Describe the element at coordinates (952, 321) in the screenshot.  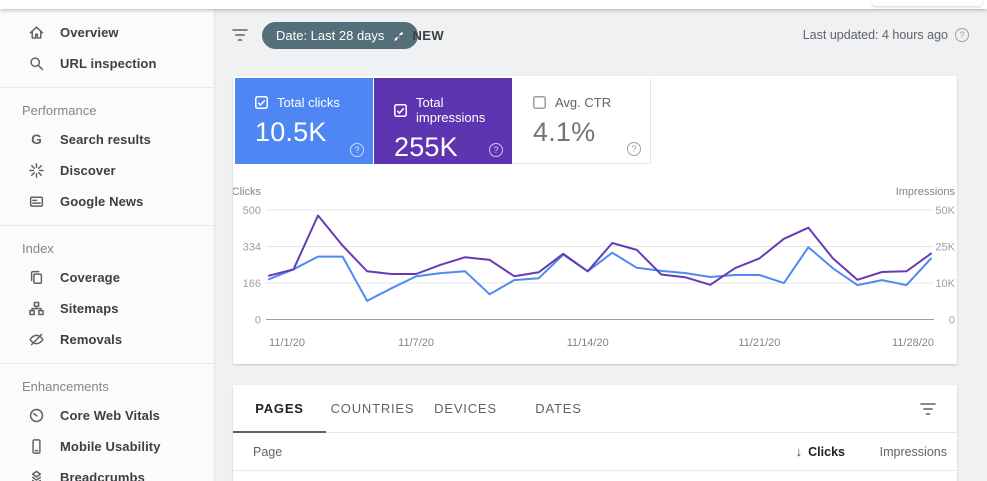
I see `right-axis-tick: 0` at that location.